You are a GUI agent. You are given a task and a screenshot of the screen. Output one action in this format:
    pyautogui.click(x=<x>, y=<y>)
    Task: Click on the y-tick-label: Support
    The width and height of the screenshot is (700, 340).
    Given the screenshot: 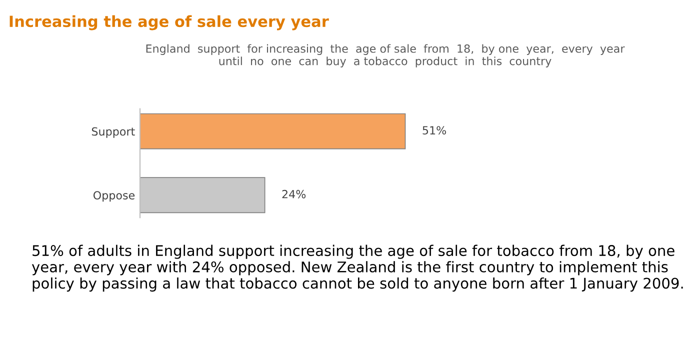 What is the action you would take?
    pyautogui.click(x=113, y=132)
    